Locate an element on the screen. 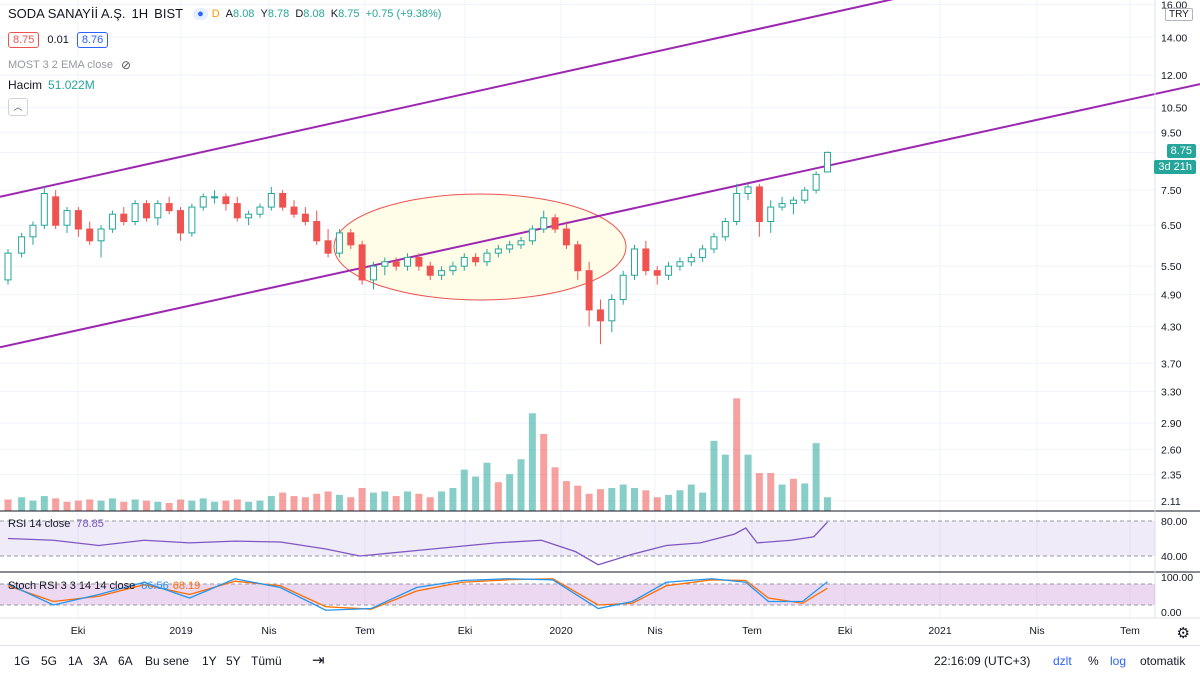 The image size is (1200, 675). volume-legend: Hacim 51.022M is located at coordinates (51, 85).